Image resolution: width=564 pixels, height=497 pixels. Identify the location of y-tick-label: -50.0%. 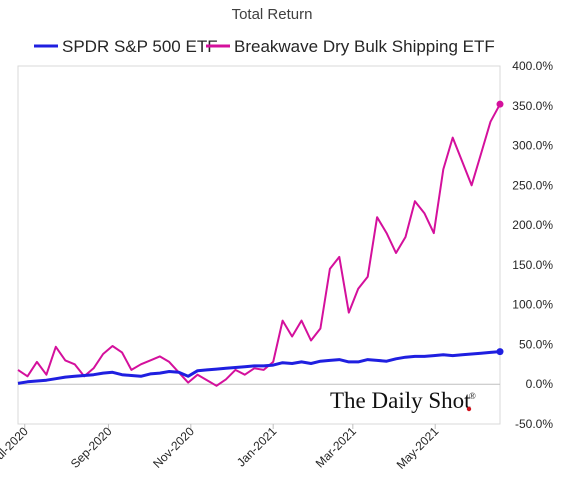
(534, 424).